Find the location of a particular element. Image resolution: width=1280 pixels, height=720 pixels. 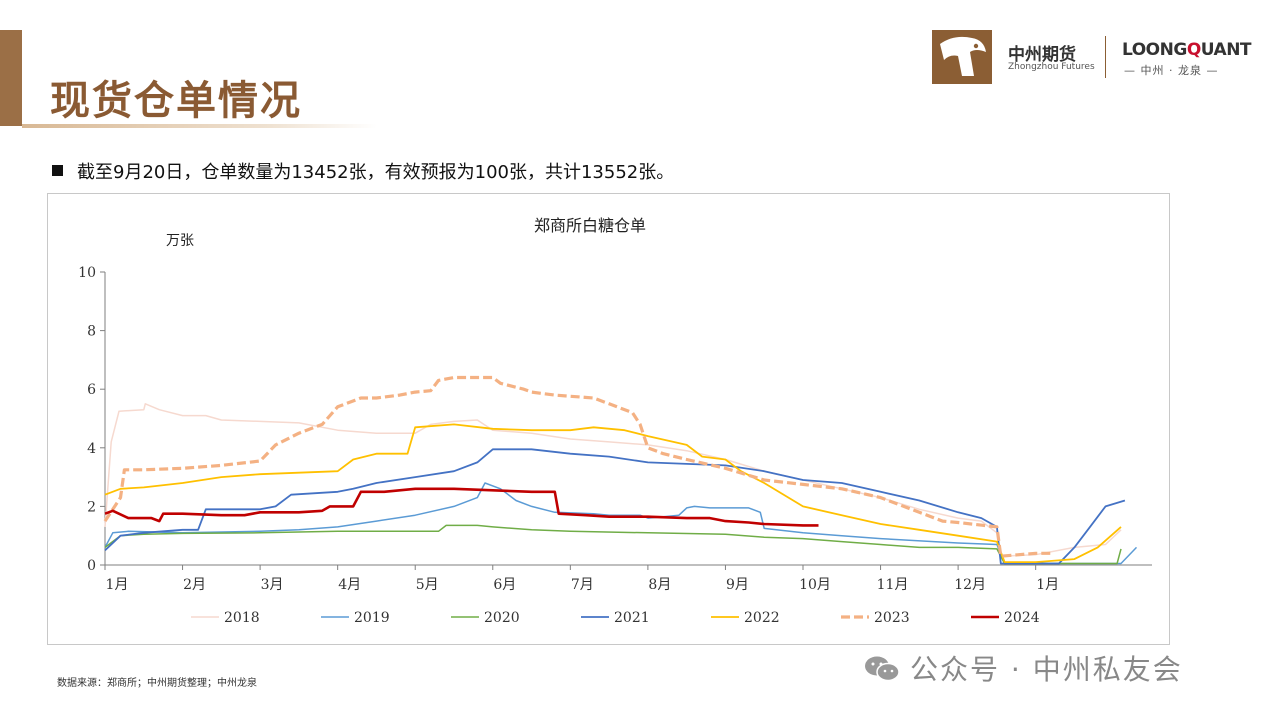

x-tick-label: 6月 is located at coordinates (504, 585).